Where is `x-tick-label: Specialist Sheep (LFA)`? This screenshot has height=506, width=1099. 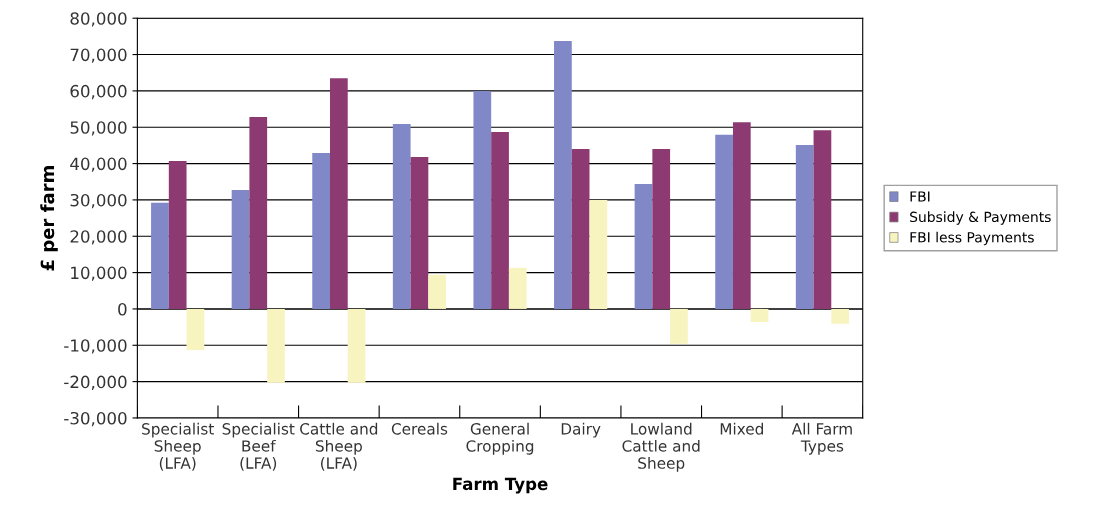 x-tick-label: Specialist Sheep (LFA) is located at coordinates (178, 446).